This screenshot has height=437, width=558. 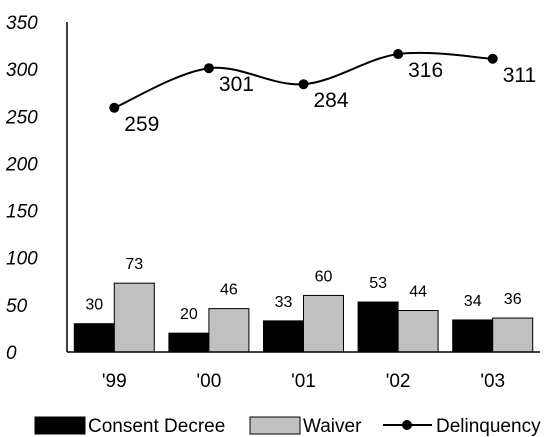 I want to click on data-label-delinquency: 284, so click(x=331, y=100).